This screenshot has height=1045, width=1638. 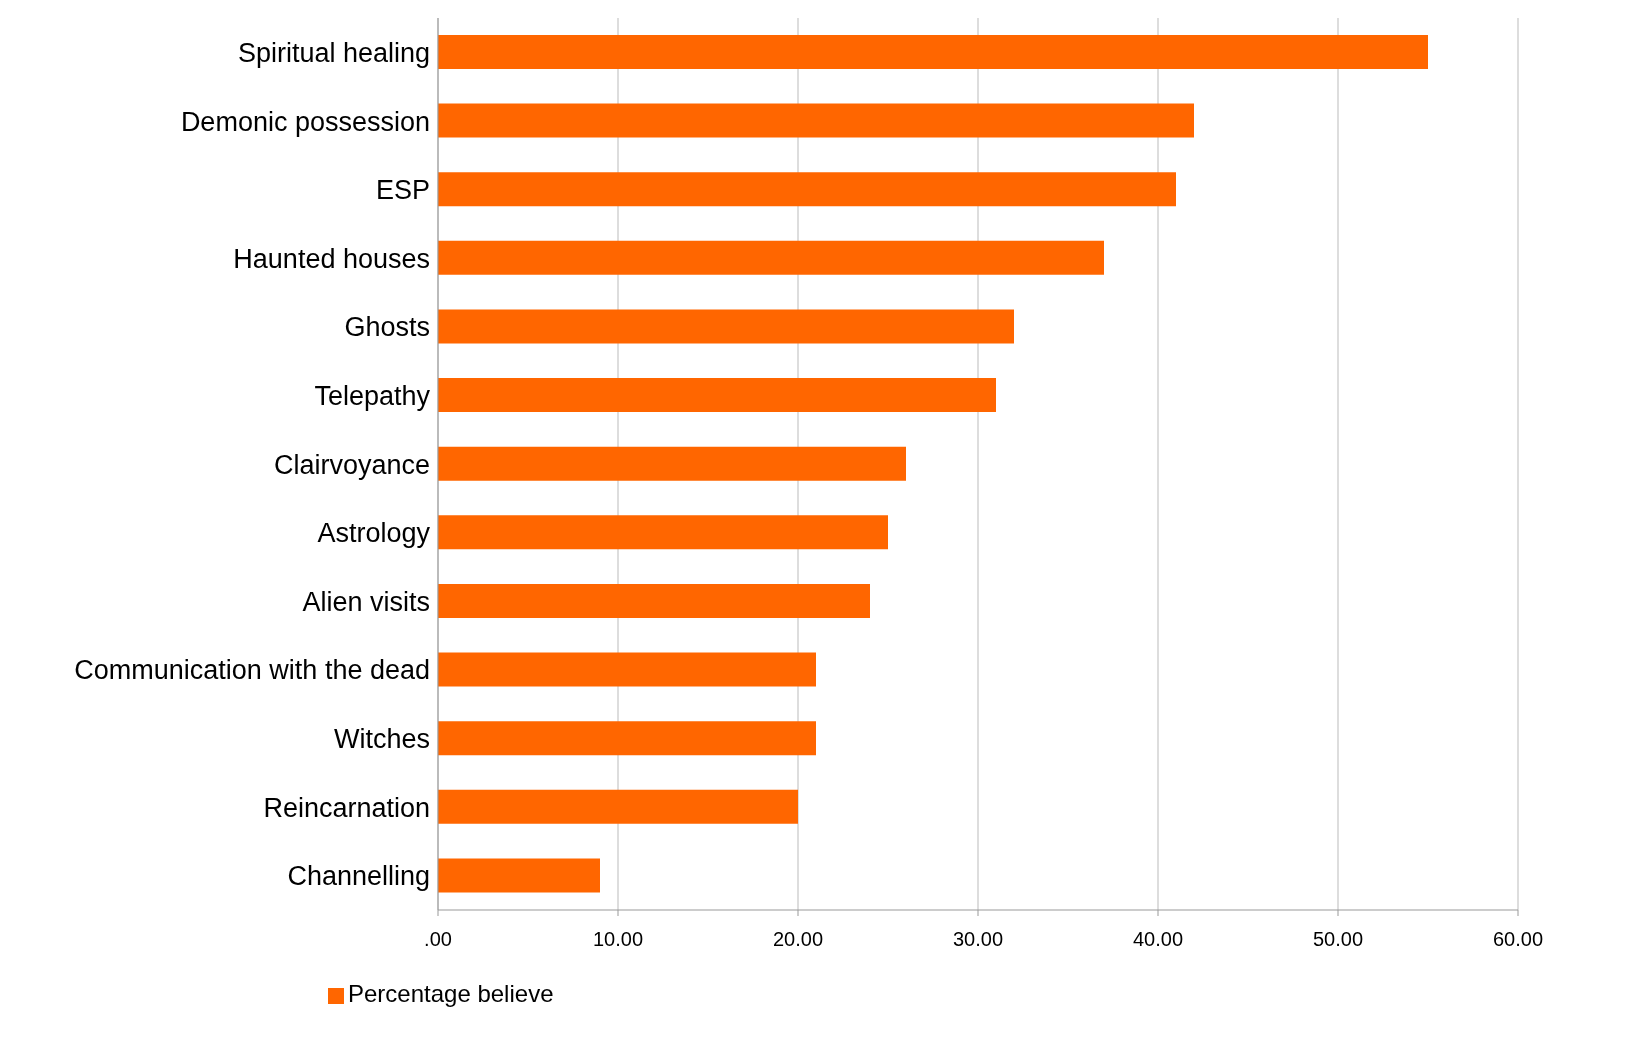 I want to click on x-tick-label: 30.00, so click(x=978, y=939).